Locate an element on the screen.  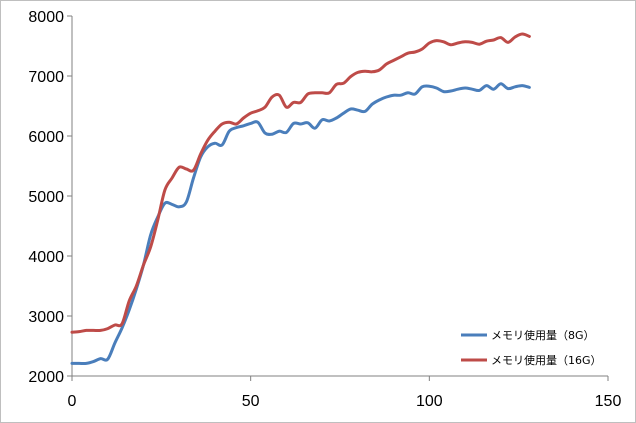
y-tick-label: 6000 is located at coordinates (46, 137).